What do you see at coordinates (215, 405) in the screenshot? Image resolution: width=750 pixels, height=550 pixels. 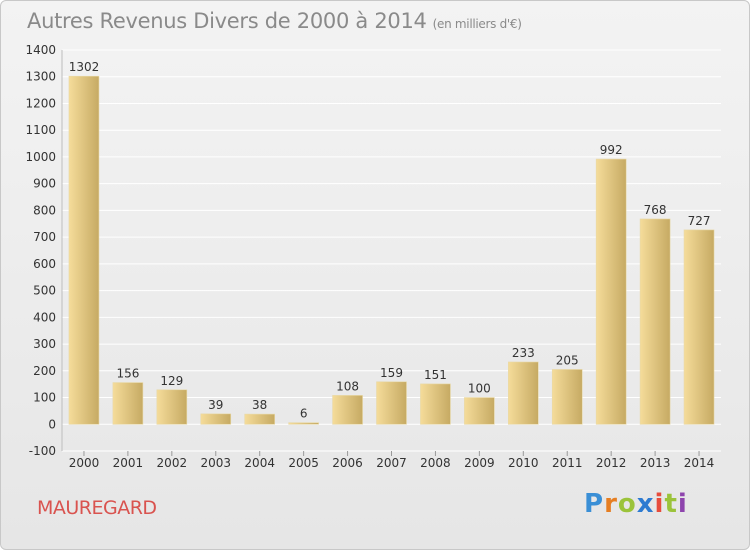 I see `value-label: 39` at bounding box center [215, 405].